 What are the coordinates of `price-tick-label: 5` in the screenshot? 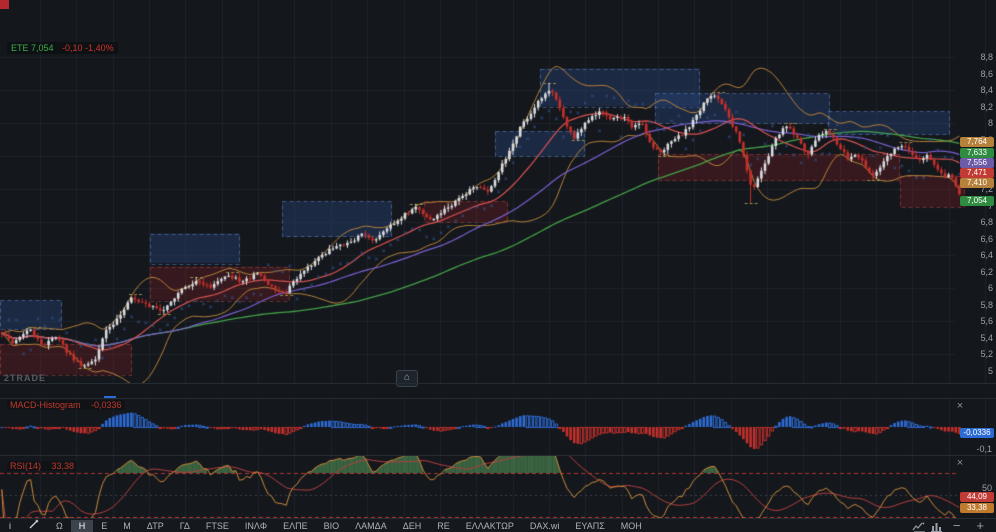 It's located at (990, 370).